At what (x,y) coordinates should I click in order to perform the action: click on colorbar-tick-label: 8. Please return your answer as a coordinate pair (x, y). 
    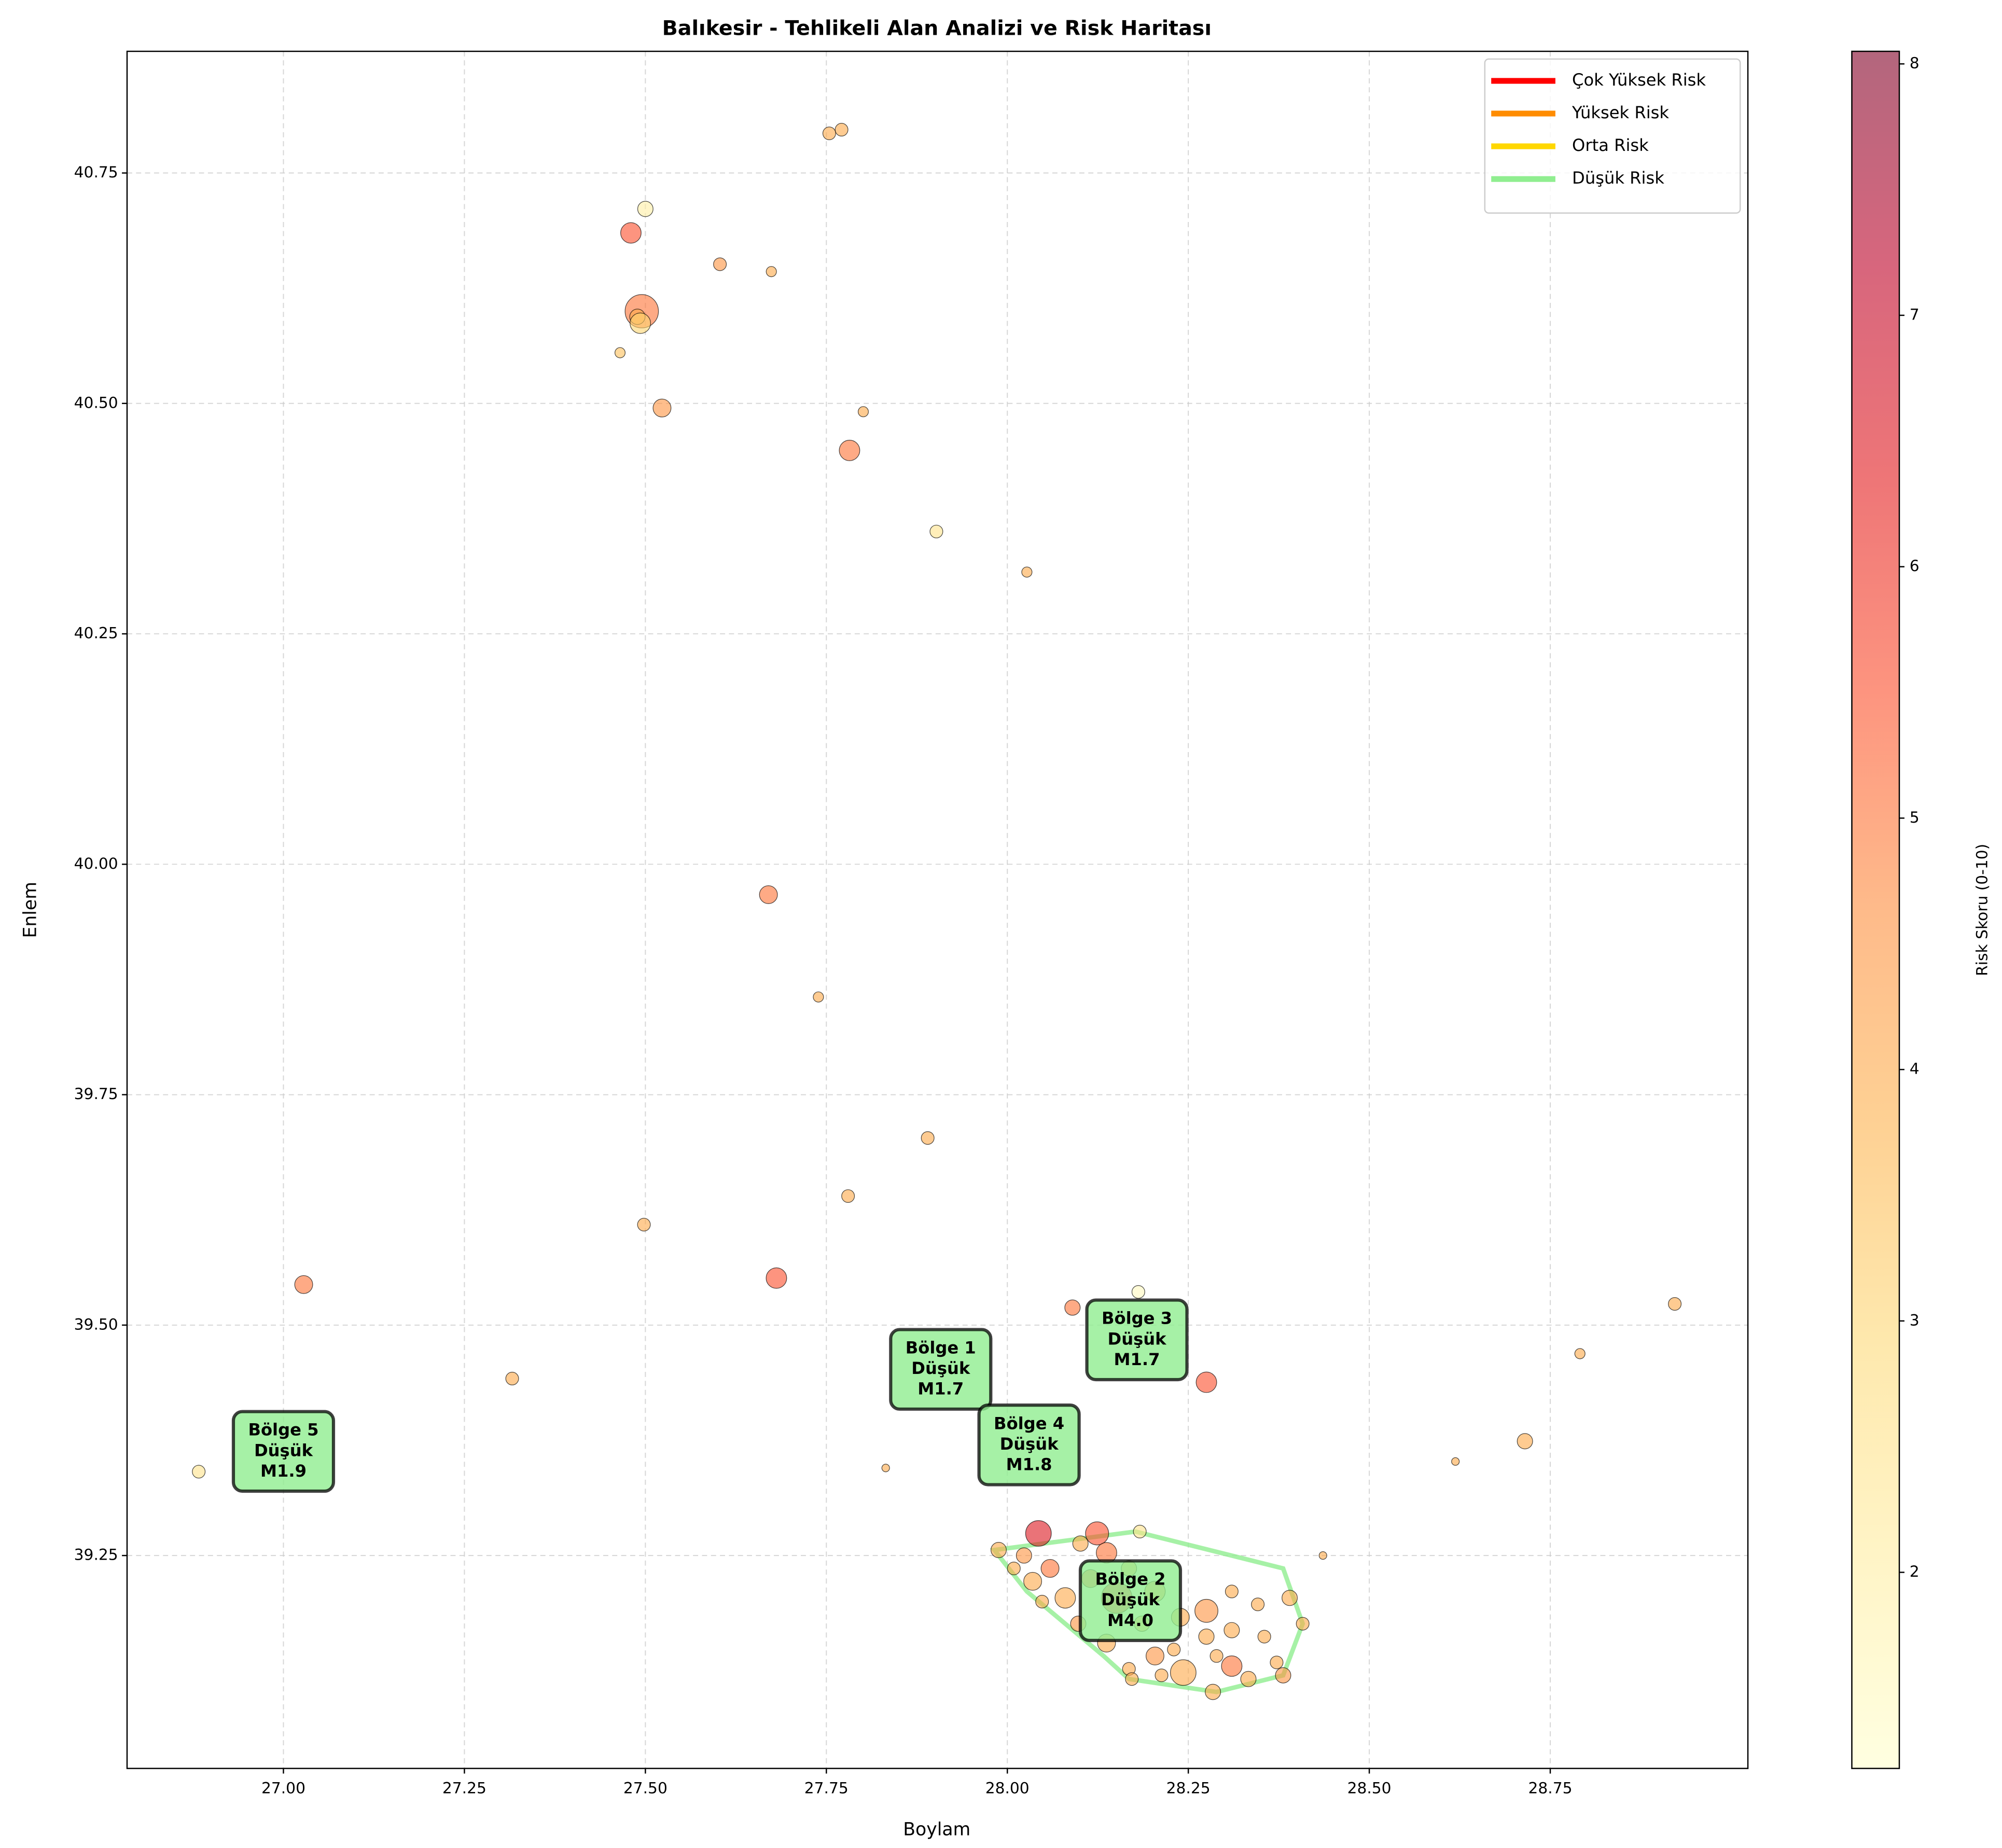
    Looking at the image, I should click on (1915, 63).